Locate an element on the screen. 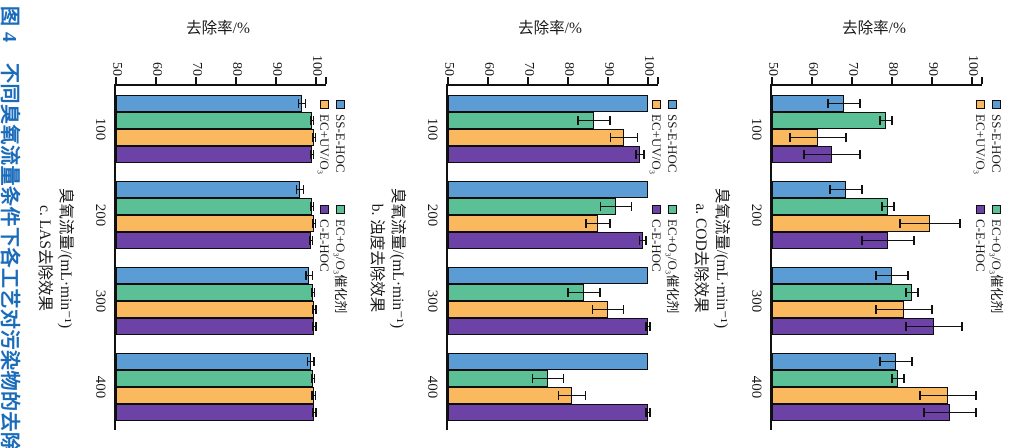 The width and height of the screenshot is (1014, 448). y-tick-label: 50 is located at coordinates (448, 69).